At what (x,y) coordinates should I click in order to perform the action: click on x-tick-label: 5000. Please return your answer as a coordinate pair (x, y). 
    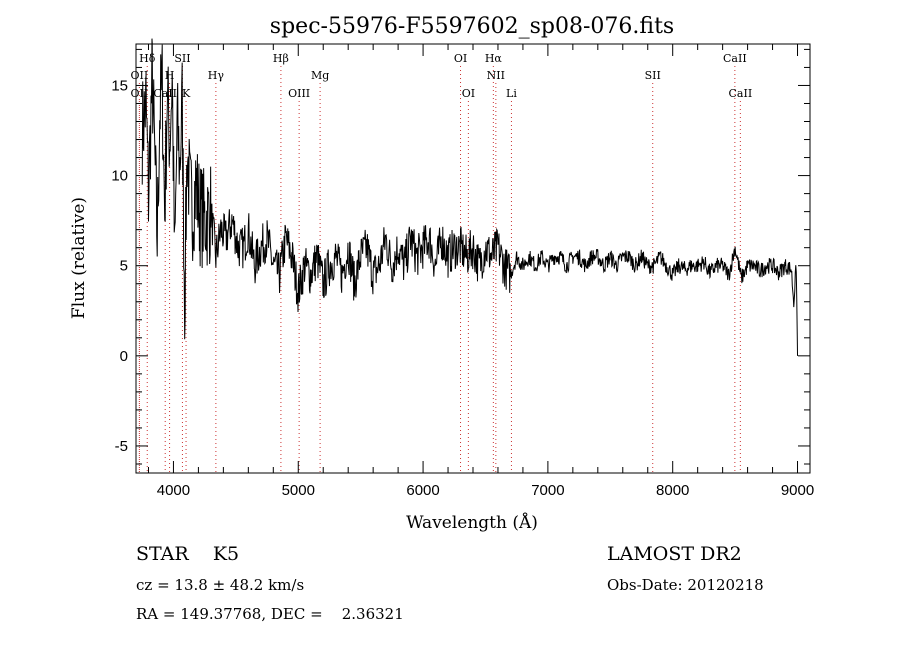
    Looking at the image, I should click on (298, 490).